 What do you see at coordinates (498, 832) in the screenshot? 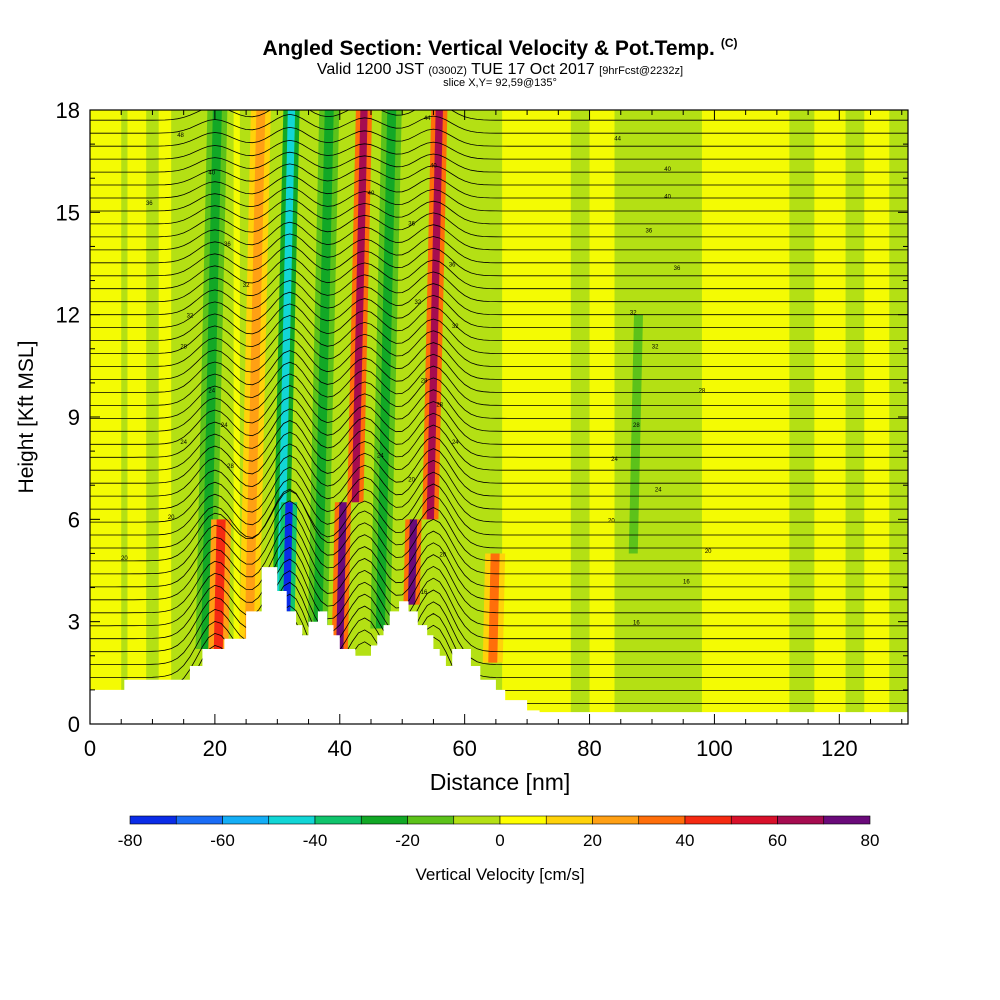
I see `colorbar: -80 -60 -40 -20 0 20 40 60 80` at bounding box center [498, 832].